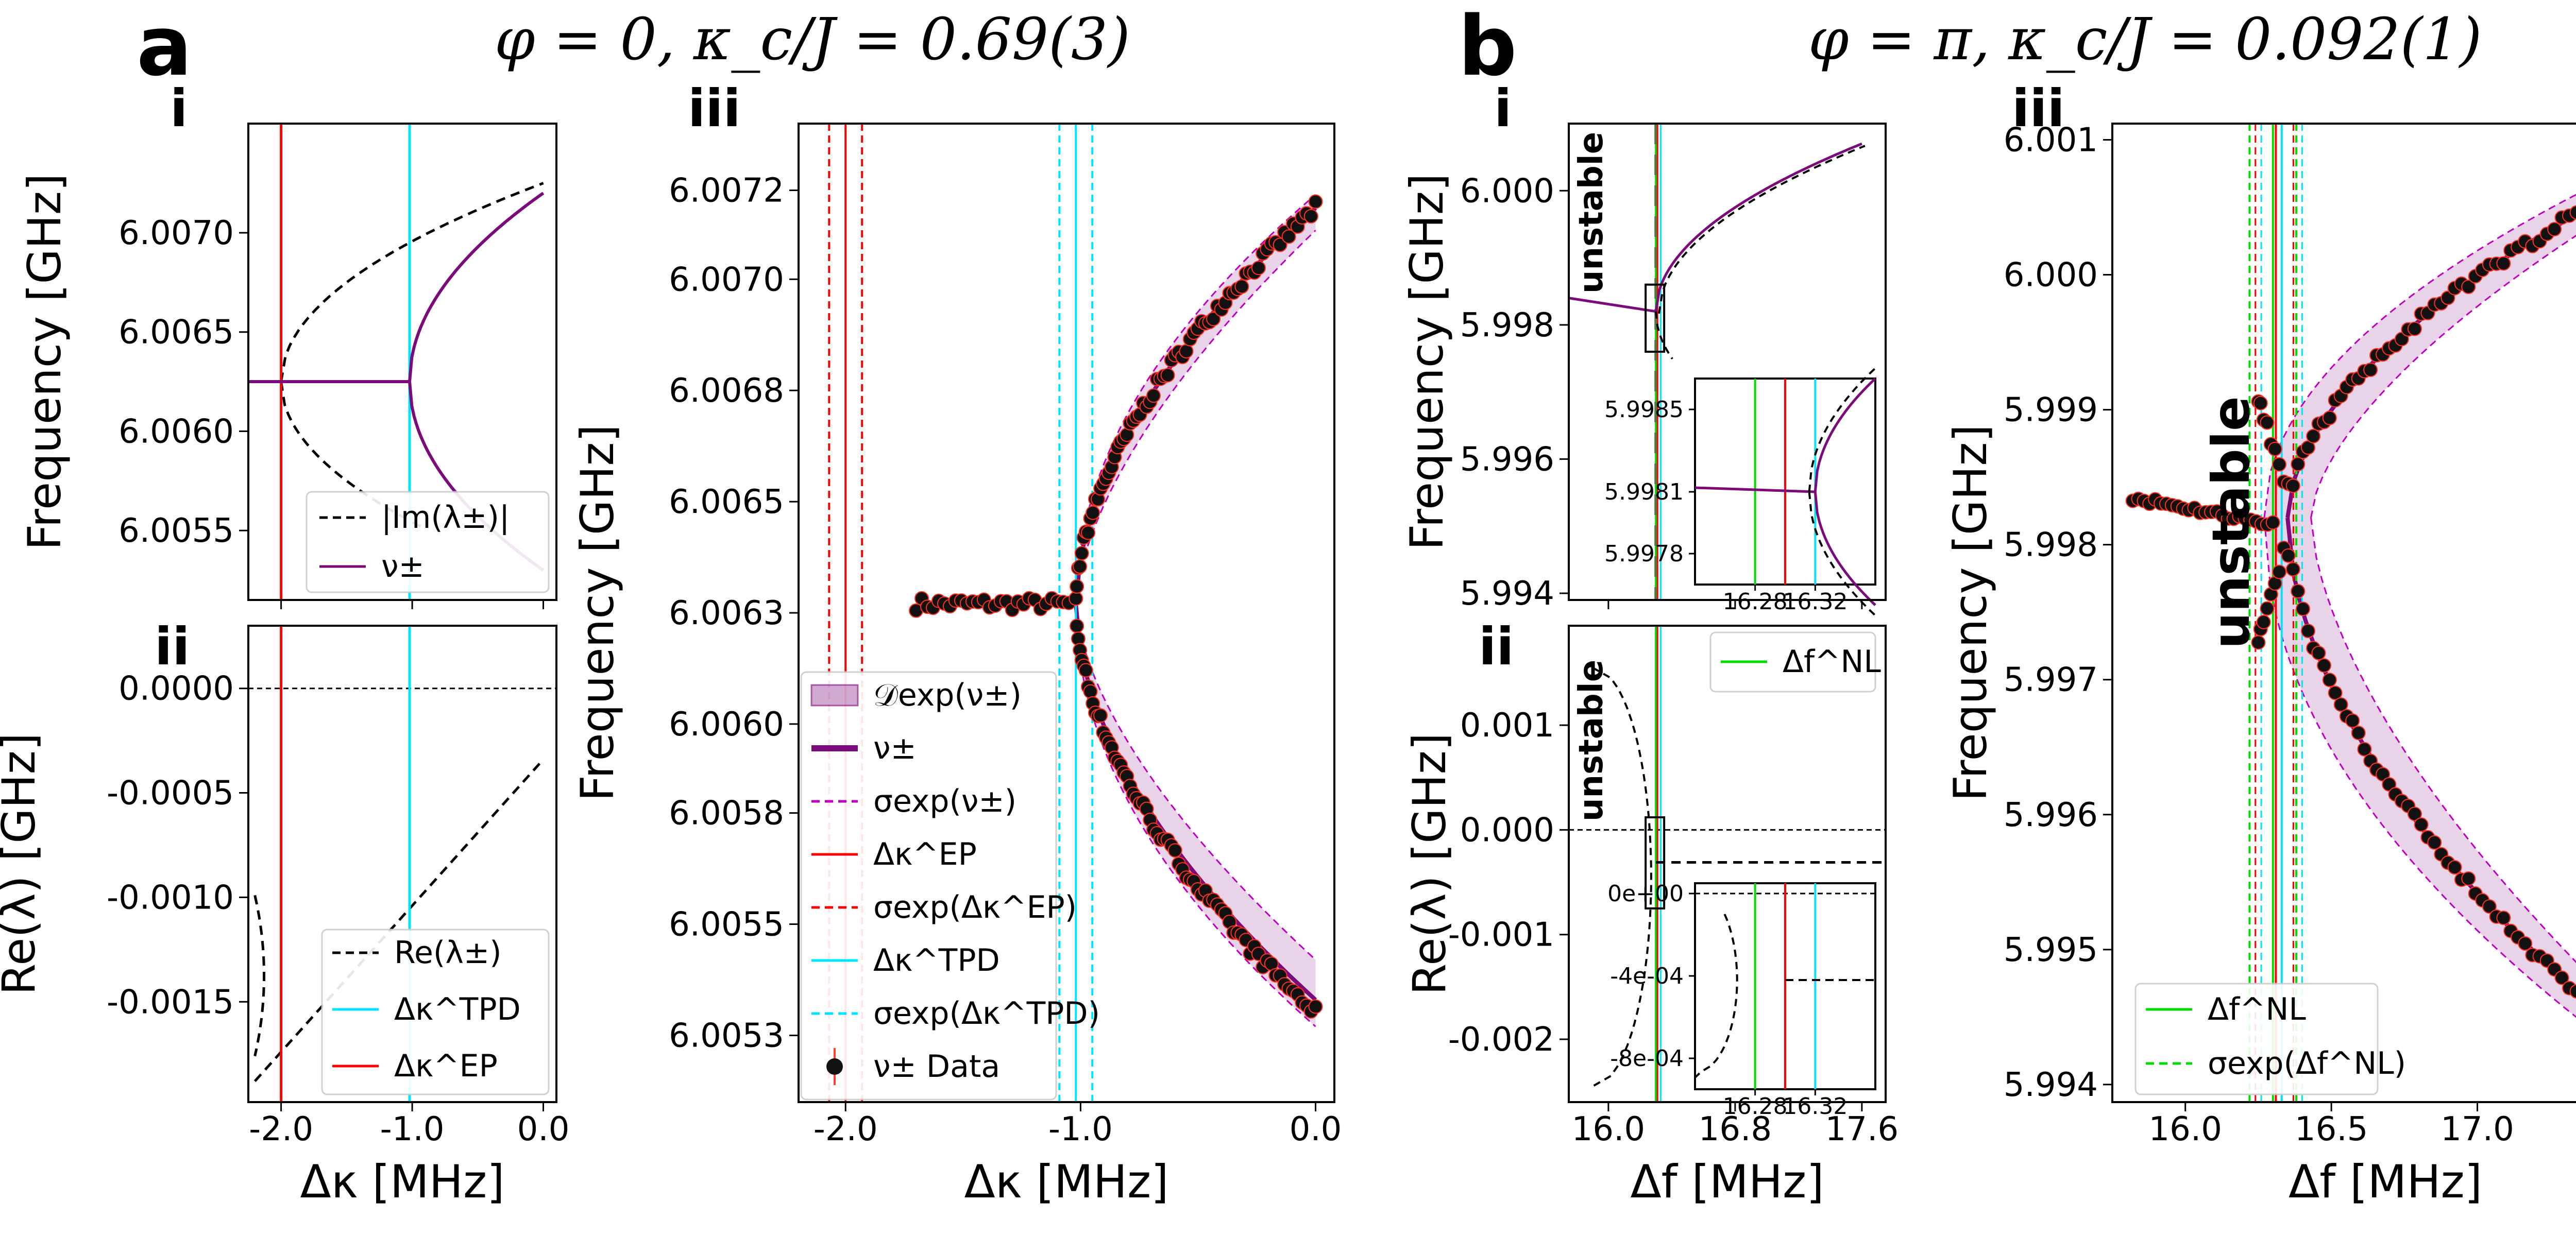 This screenshot has height=1236, width=2576. I want to click on sigma-upper-inner, so click(2443, 376).